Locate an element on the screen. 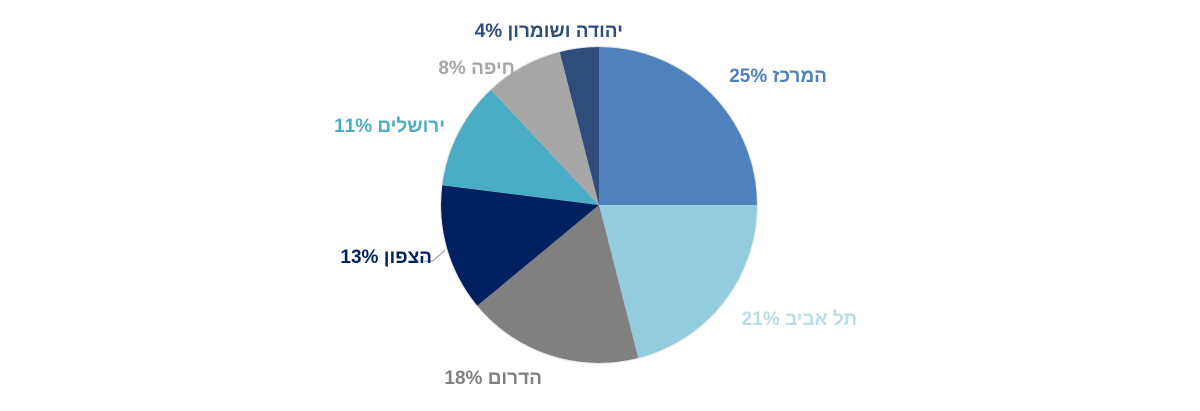  label-judea-samaria: יהודה ושומרון 4% is located at coordinates (549, 31).